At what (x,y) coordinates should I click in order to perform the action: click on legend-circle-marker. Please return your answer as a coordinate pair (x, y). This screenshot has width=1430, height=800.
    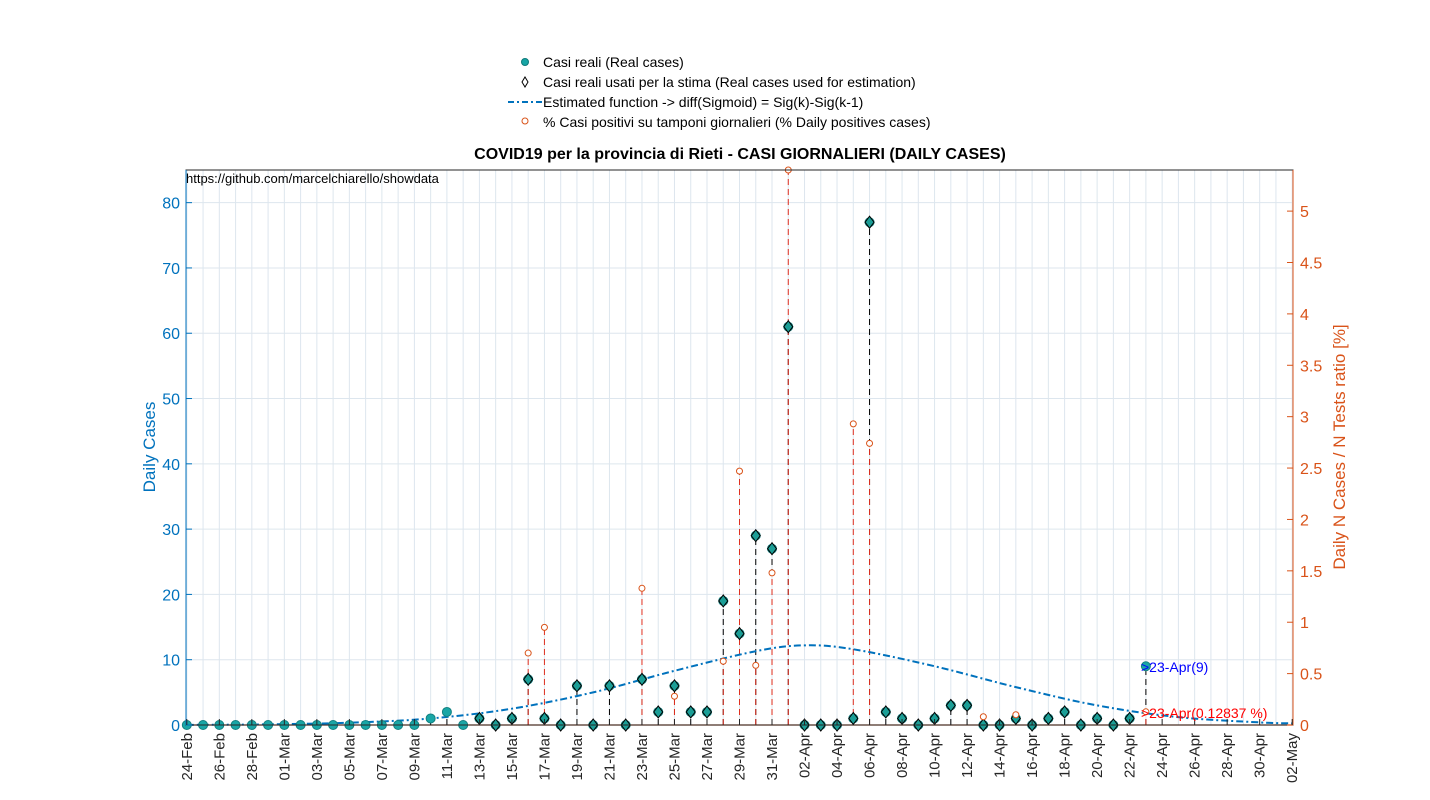
    Looking at the image, I should click on (525, 121).